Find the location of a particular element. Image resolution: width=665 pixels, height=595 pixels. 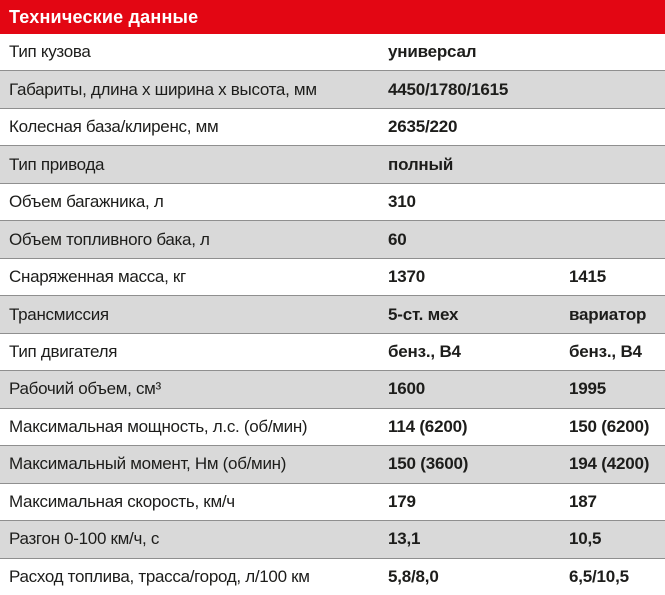

row-label: Габариты, длина х ширина х высота, мм is located at coordinates (163, 89).